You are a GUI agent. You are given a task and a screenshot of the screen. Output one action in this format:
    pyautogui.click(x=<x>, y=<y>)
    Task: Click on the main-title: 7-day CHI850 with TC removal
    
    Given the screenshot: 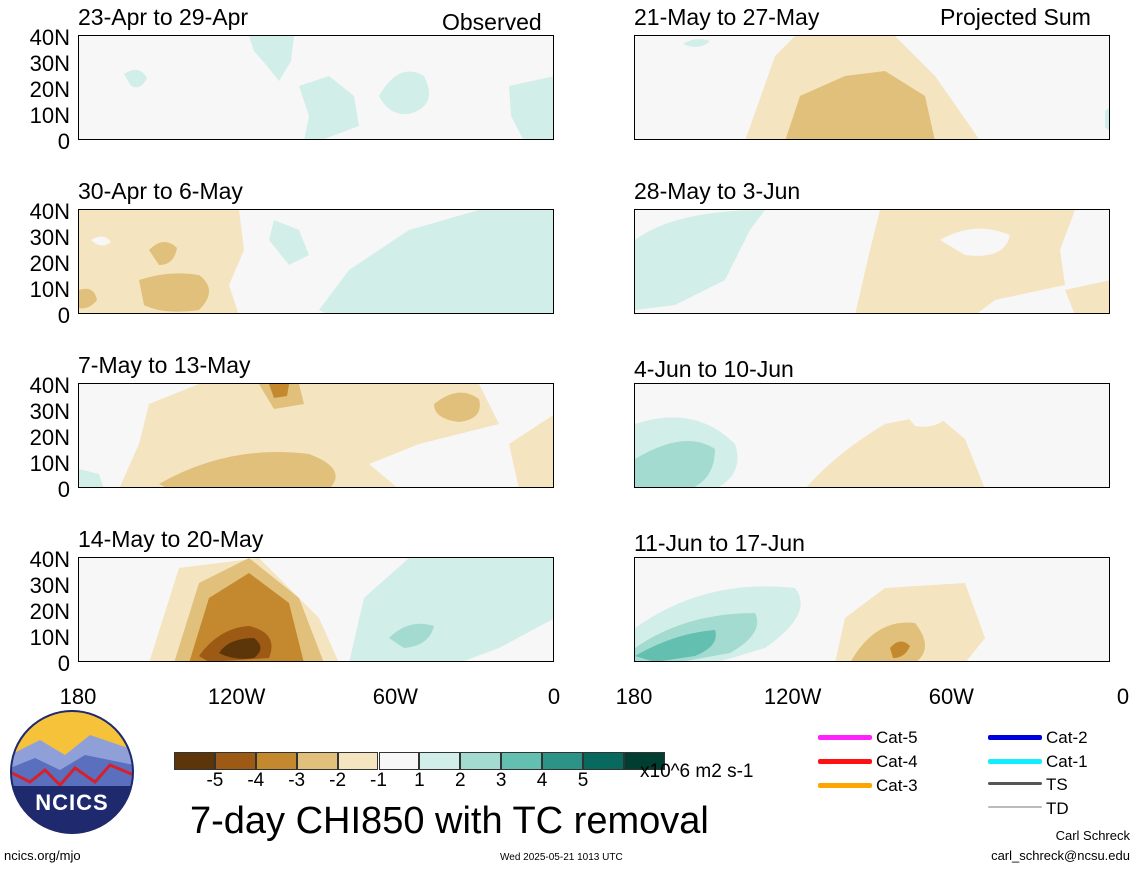 What is the action you would take?
    pyautogui.click(x=449, y=821)
    